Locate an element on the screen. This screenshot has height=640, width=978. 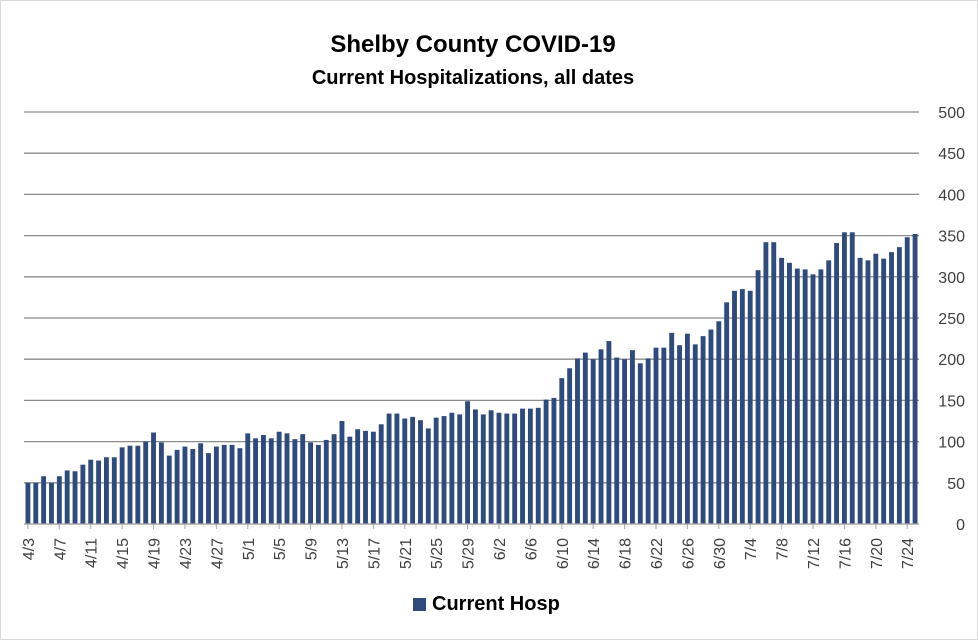
x-tick-label: 6/10 is located at coordinates (563, 553).